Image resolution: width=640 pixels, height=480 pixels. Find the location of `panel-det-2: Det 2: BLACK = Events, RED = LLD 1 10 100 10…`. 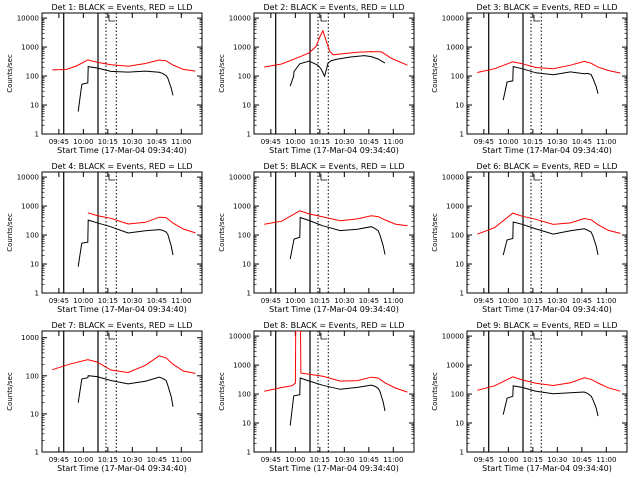

panel-det-2: Det 2: BLACK = Events, RED = LLD 1 10 100 10… is located at coordinates (316, 79).